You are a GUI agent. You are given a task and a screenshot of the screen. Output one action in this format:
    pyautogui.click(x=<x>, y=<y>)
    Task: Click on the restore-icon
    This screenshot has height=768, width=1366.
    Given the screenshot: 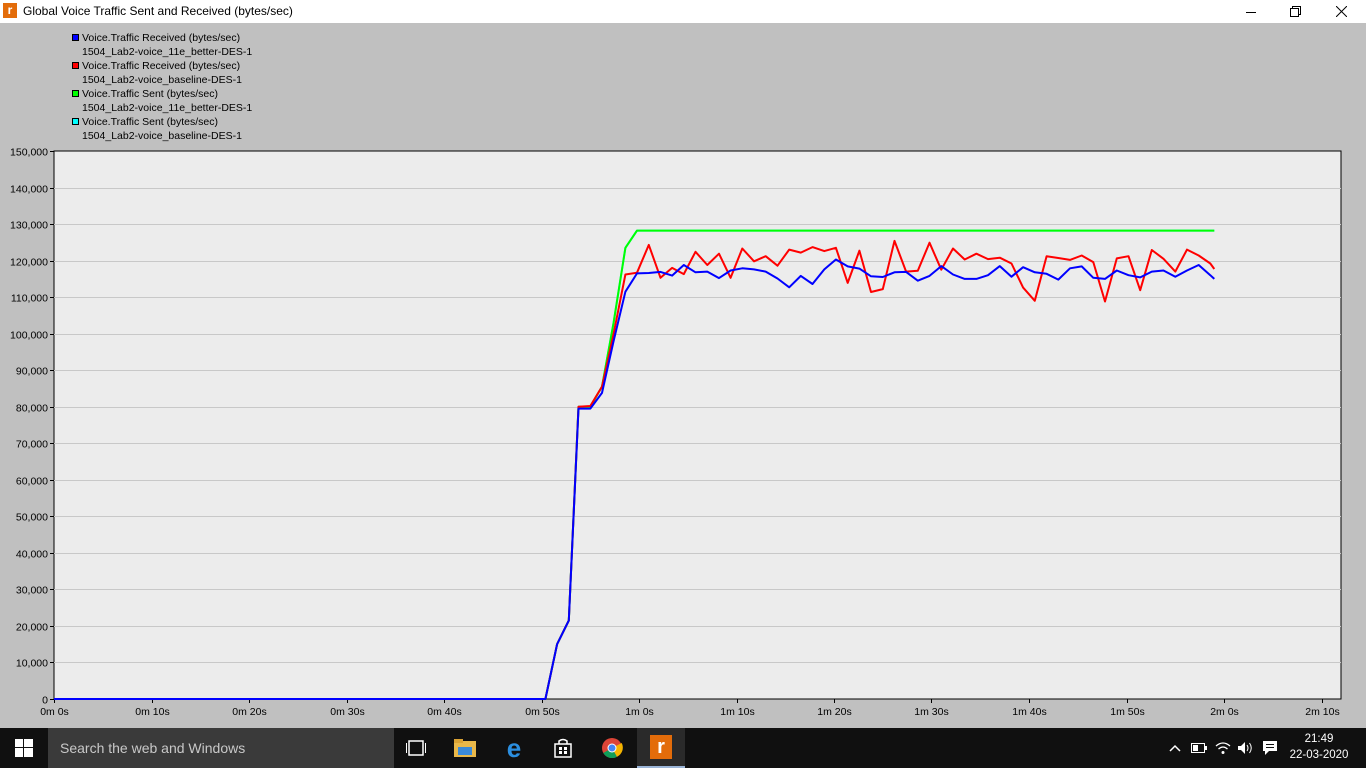 What is the action you would take?
    pyautogui.click(x=1295, y=11)
    